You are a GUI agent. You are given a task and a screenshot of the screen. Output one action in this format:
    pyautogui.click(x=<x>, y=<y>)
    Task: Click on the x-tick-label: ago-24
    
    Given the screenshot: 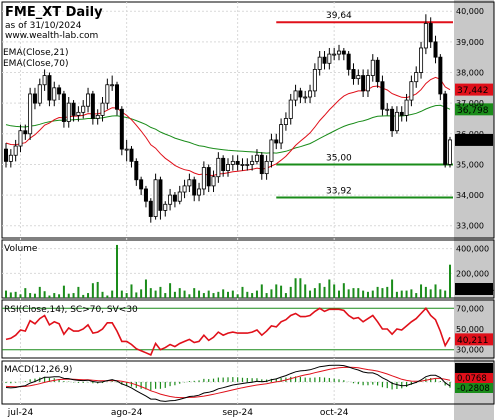 What is the action you would take?
    pyautogui.click(x=127, y=413)
    